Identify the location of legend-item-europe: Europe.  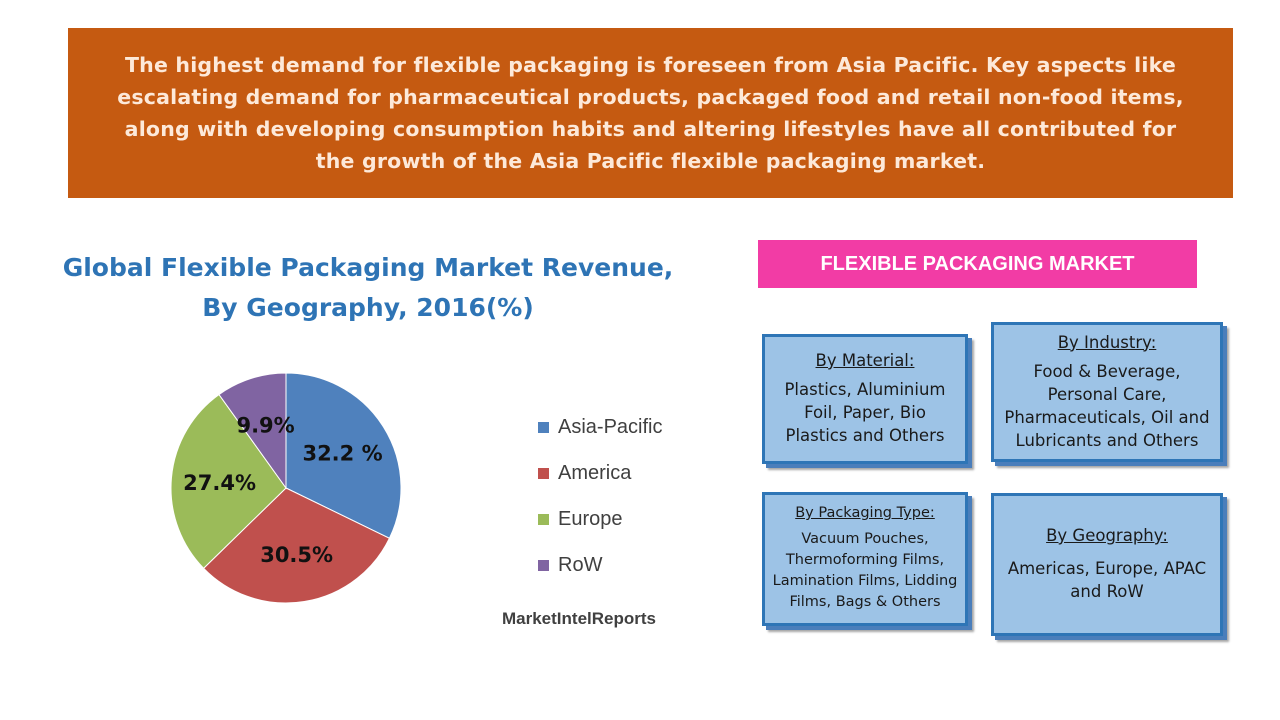
(600, 519).